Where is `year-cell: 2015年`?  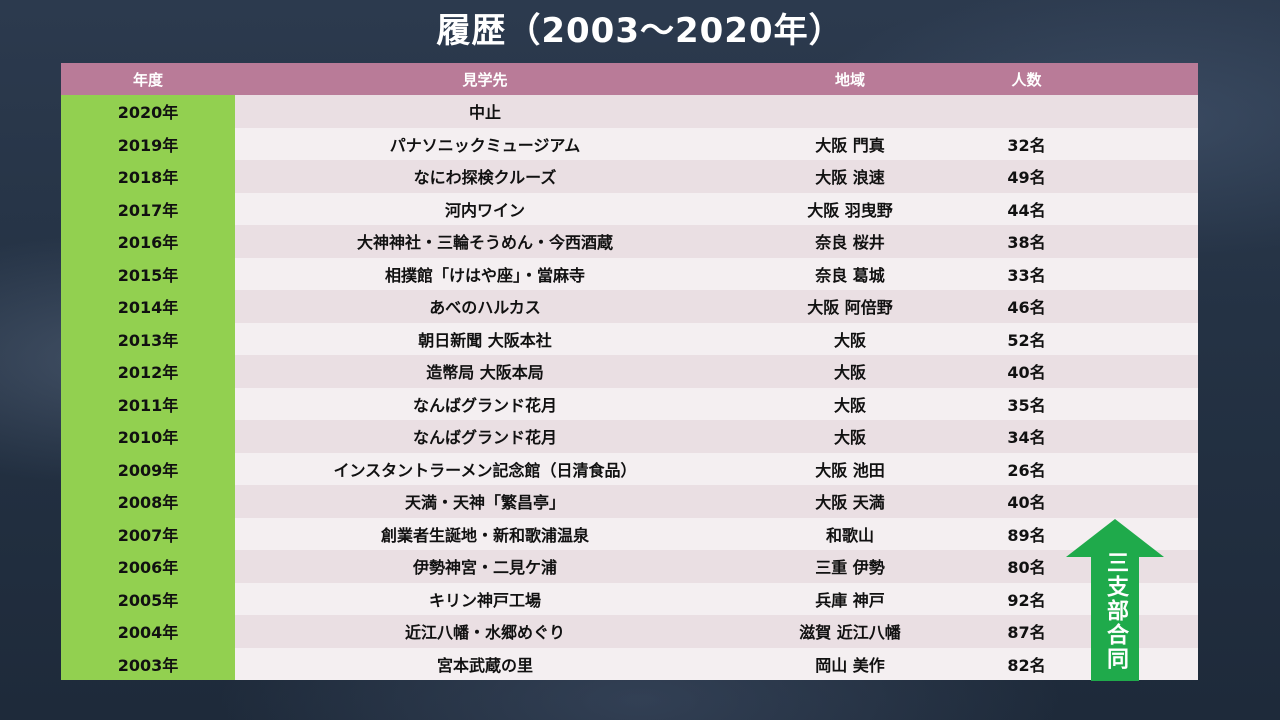
year-cell: 2015年 is located at coordinates (148, 273).